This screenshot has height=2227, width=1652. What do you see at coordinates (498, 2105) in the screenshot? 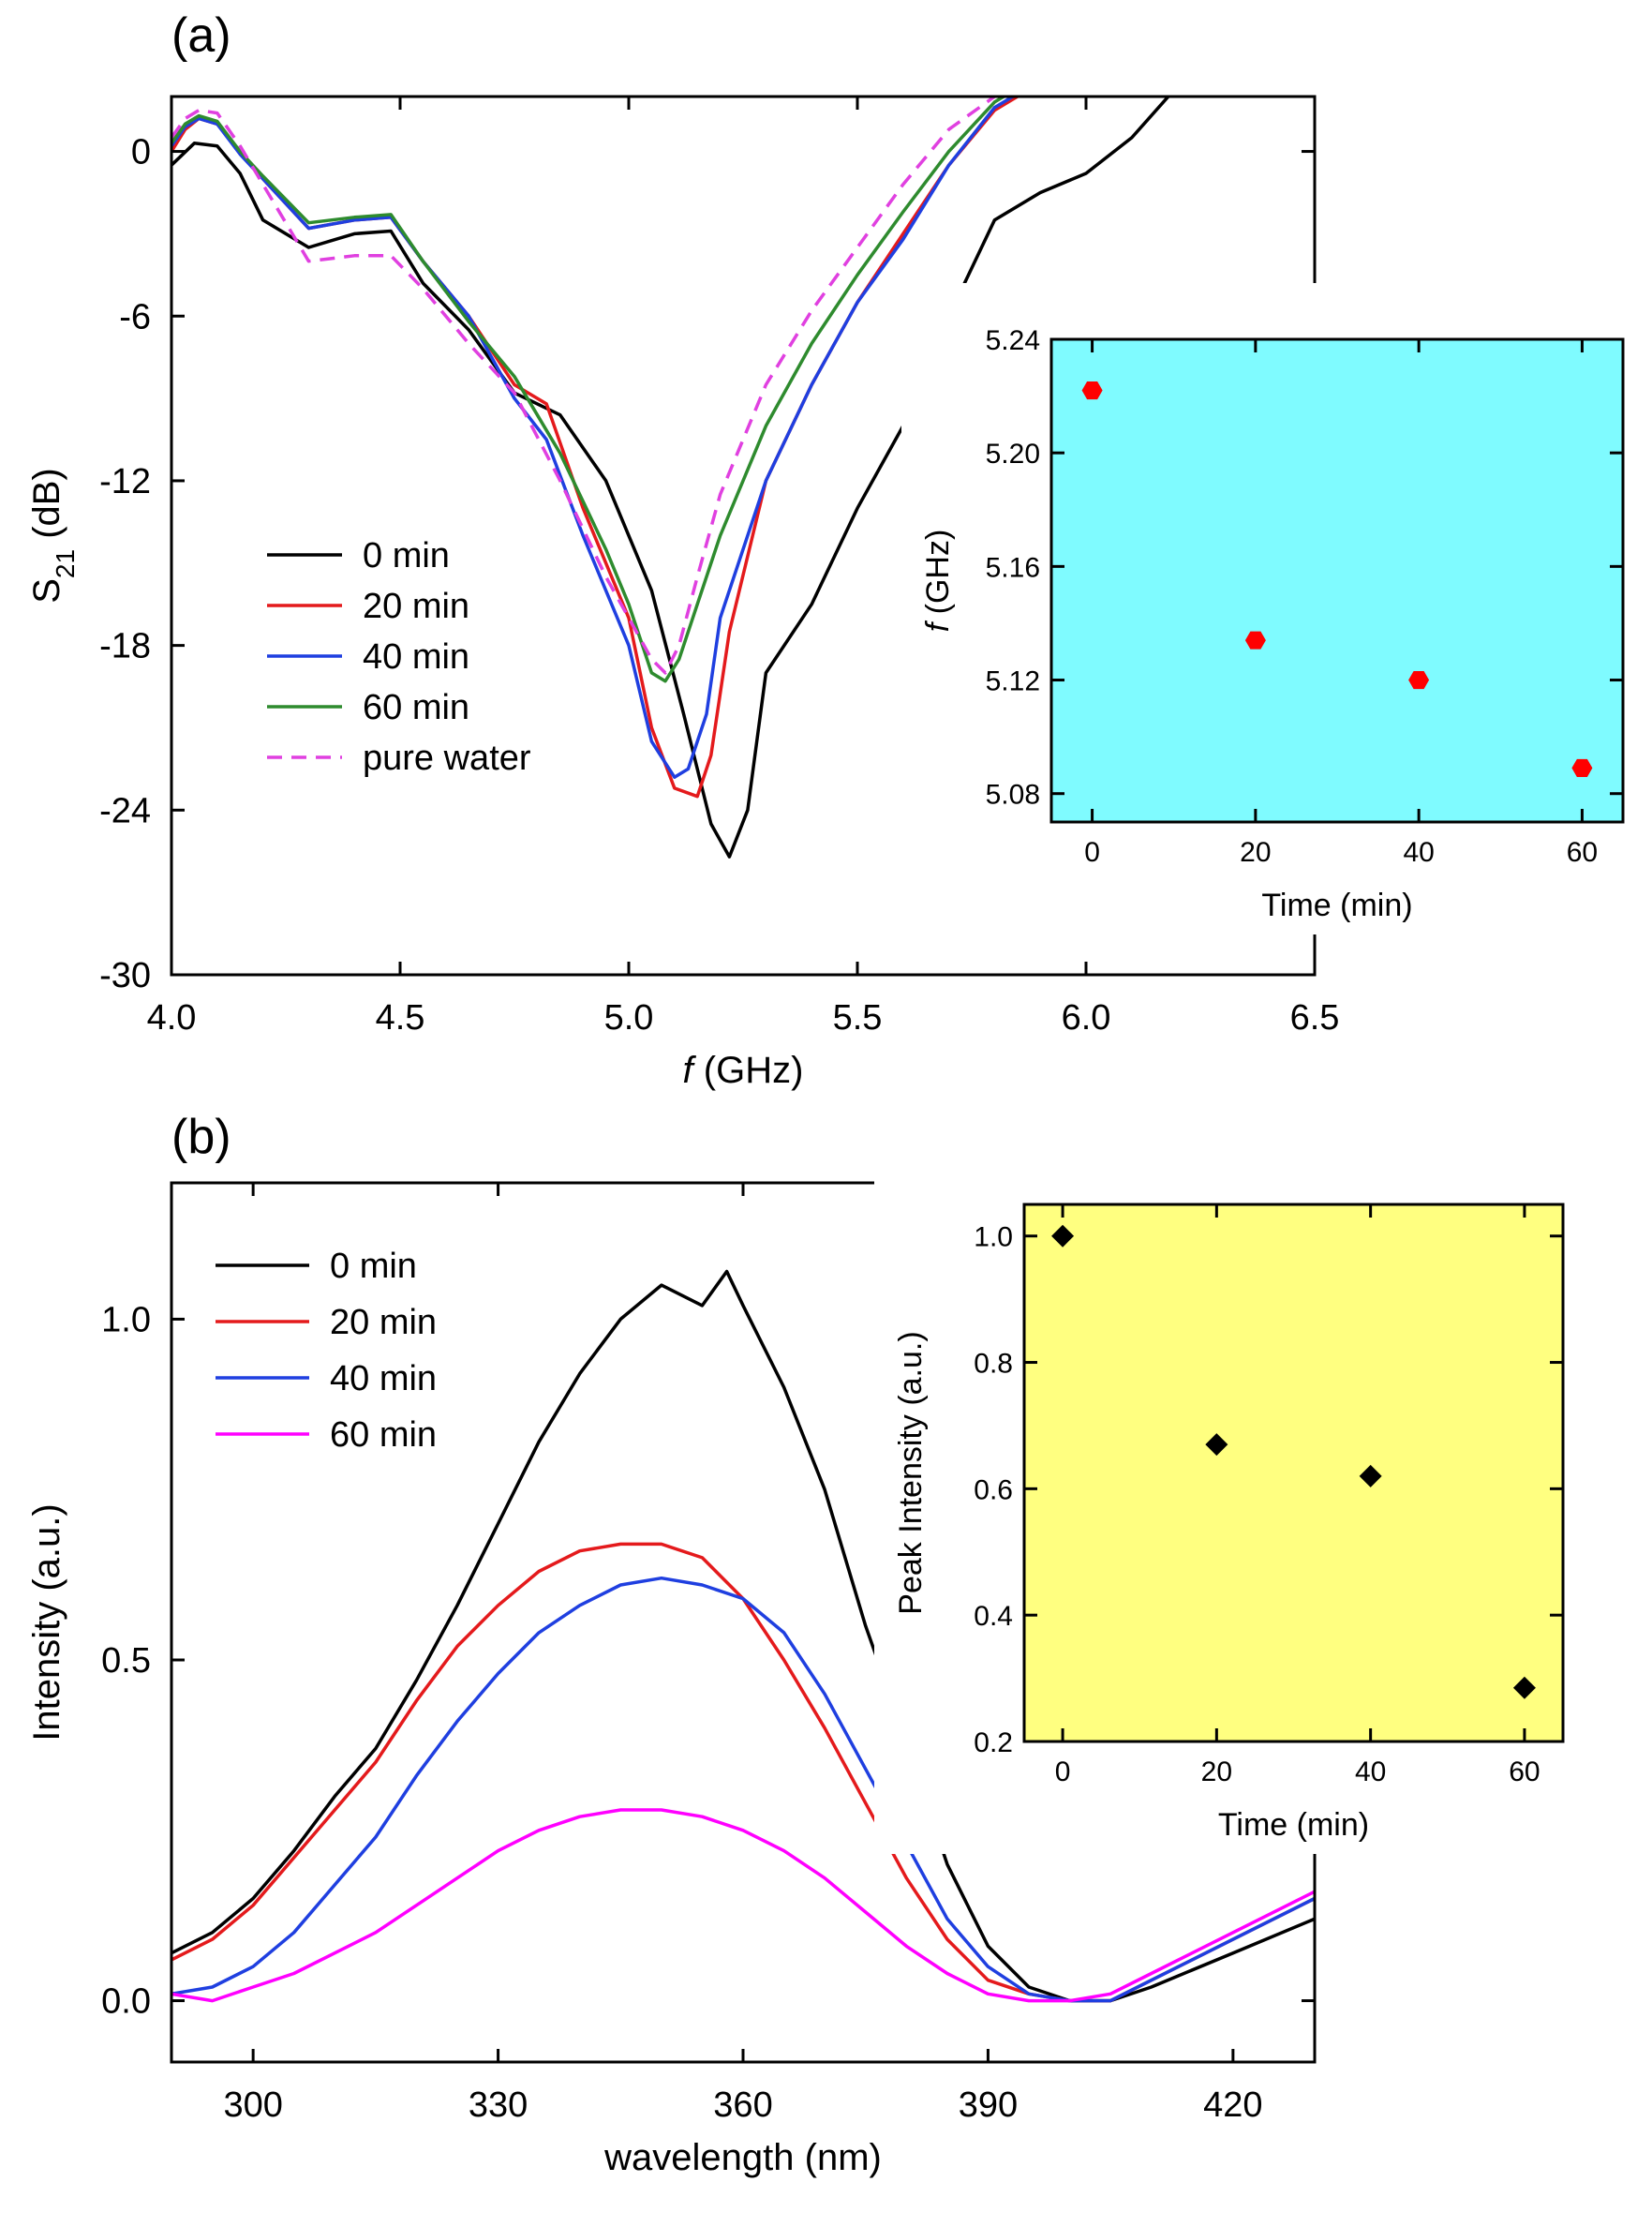
I see `x-tick-label: 330` at bounding box center [498, 2105].